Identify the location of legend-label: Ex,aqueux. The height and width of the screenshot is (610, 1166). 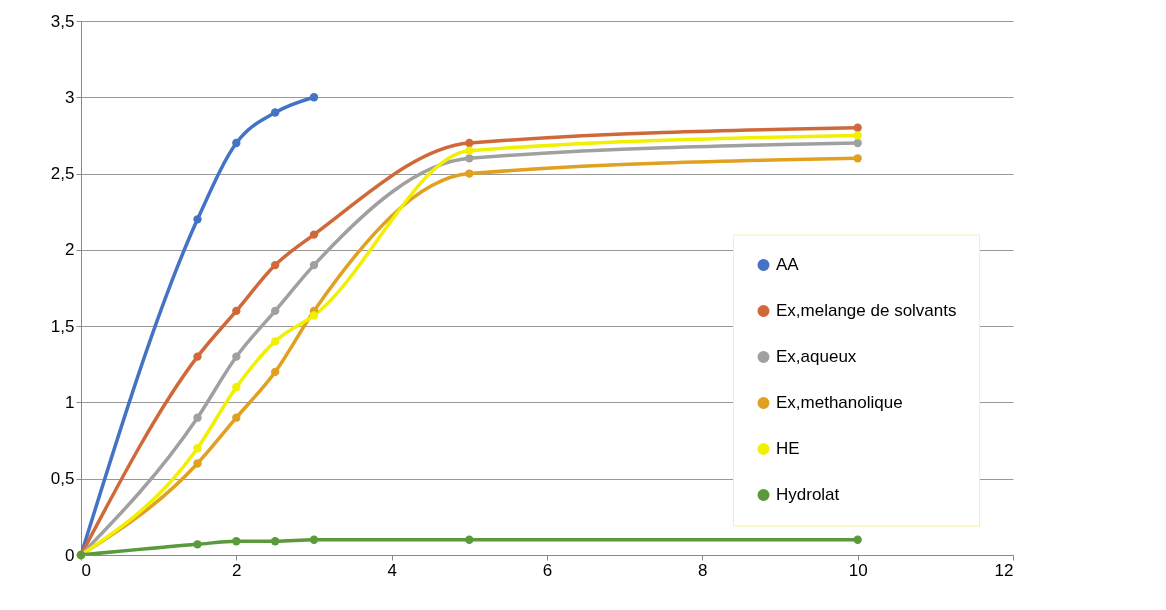
(816, 357).